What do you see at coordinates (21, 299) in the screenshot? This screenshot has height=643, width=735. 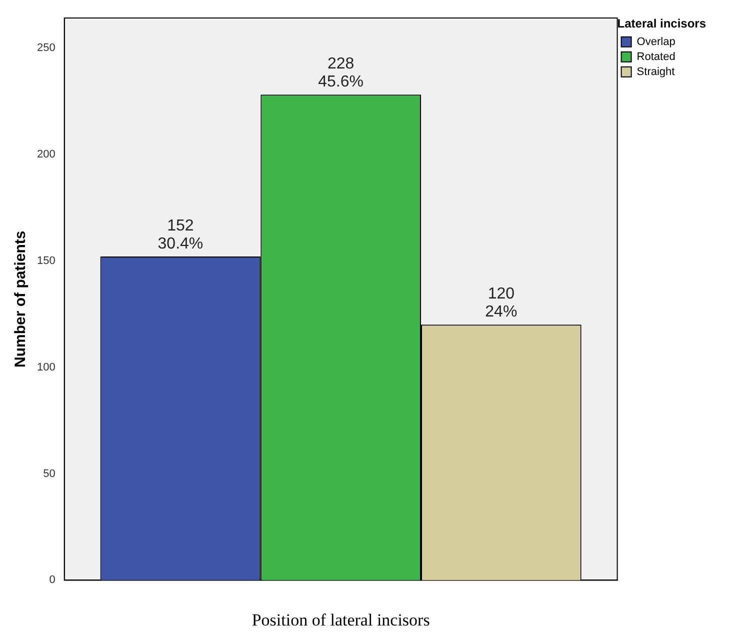 I see `y-axis-title: Number of patients` at bounding box center [21, 299].